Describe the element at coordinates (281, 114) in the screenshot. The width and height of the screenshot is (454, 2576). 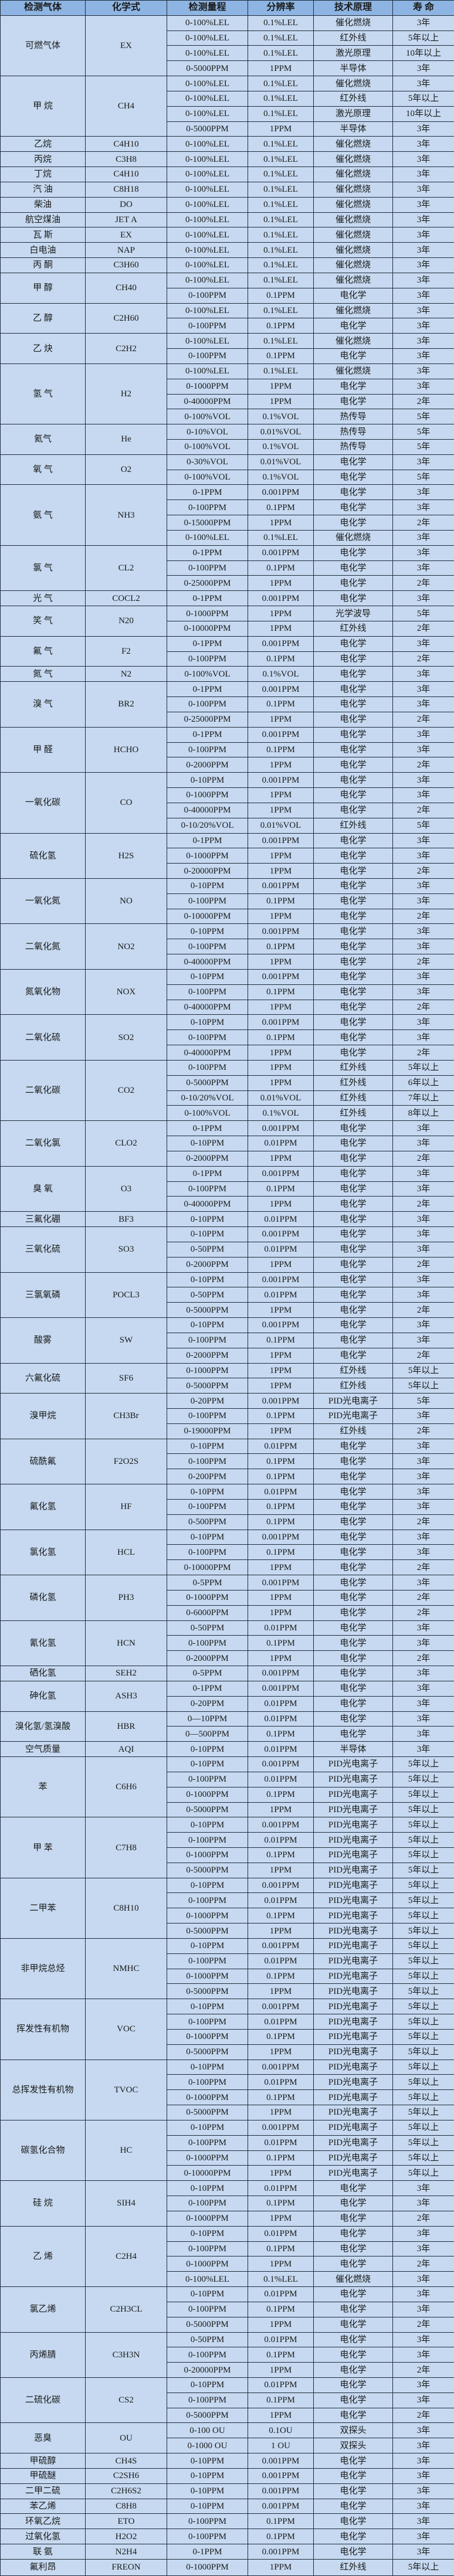
I see `resolution-cell: 0.1%LEL` at that location.